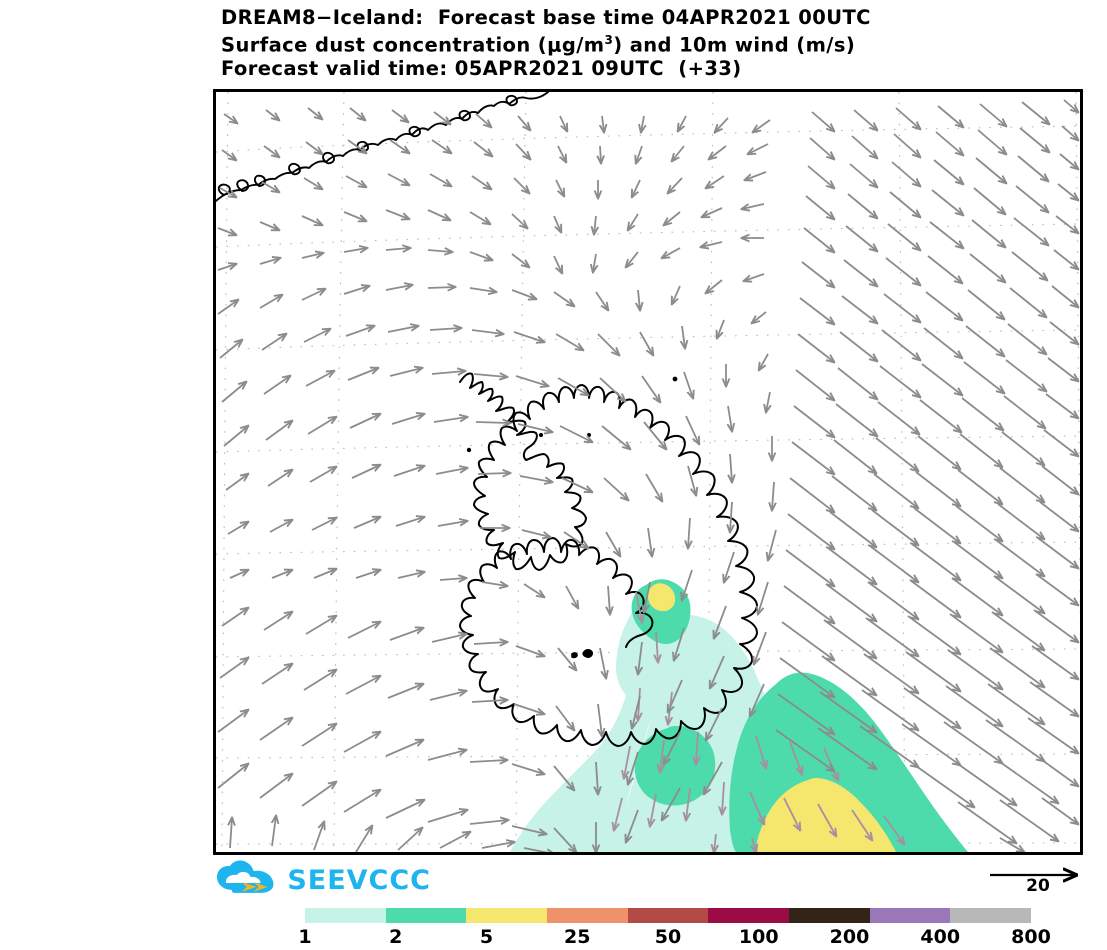 Image resolution: width=1107 pixels, height=950 pixels. I want to click on dust-contour-band-2-5-mid, so click(675, 766).